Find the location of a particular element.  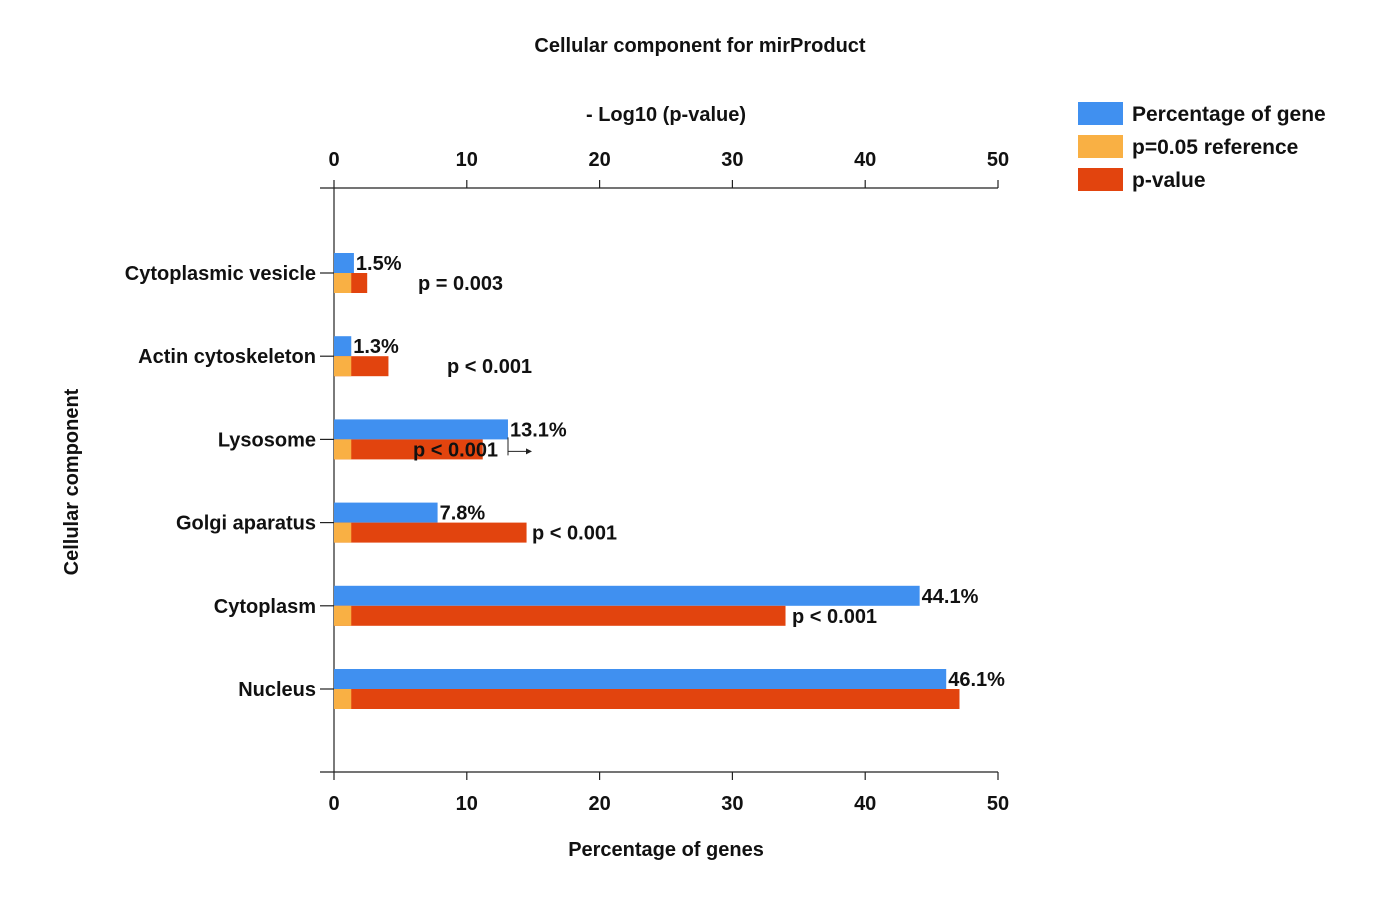

data-label: 1.3% is located at coordinates (376, 347).